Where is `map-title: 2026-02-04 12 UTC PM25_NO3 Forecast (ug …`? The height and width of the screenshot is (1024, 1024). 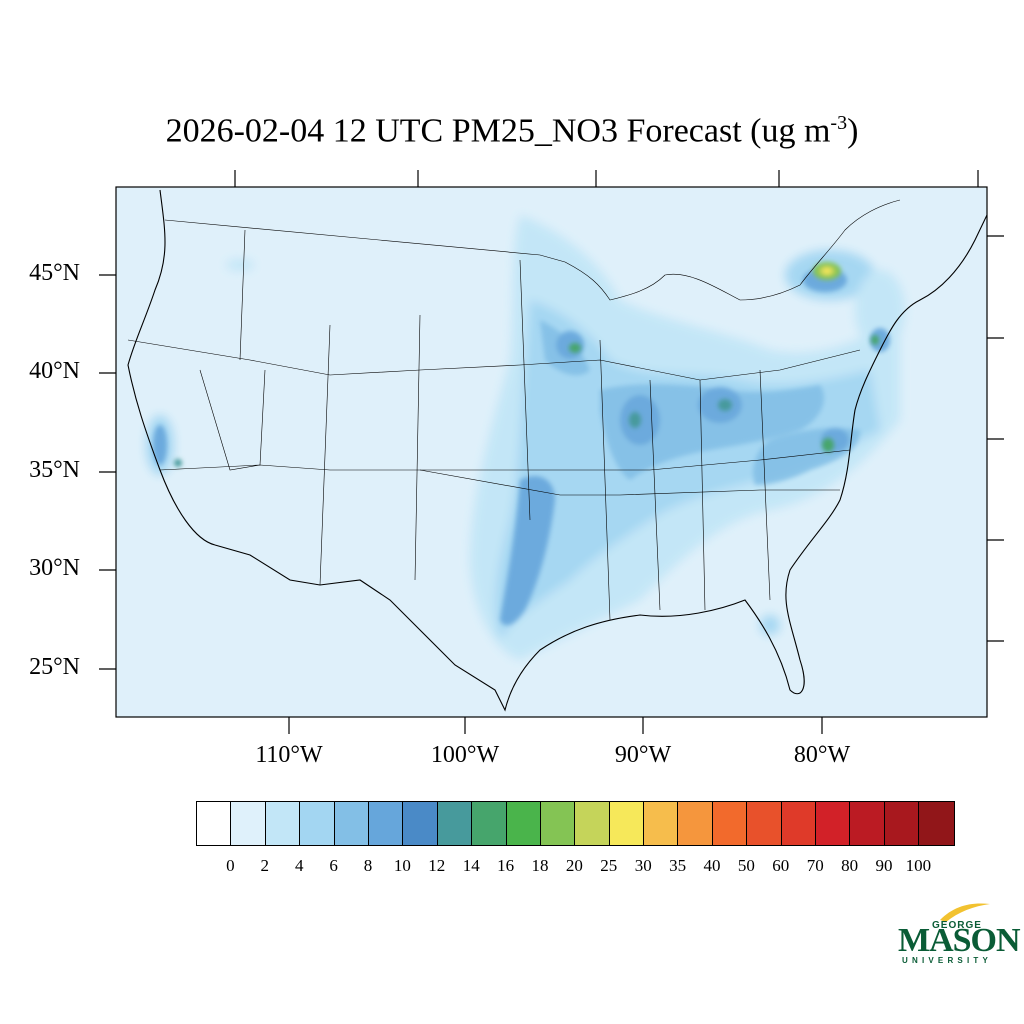
map-title: 2026-02-04 12 UTC PM25_NO3 Forecast (ug … is located at coordinates (512, 131).